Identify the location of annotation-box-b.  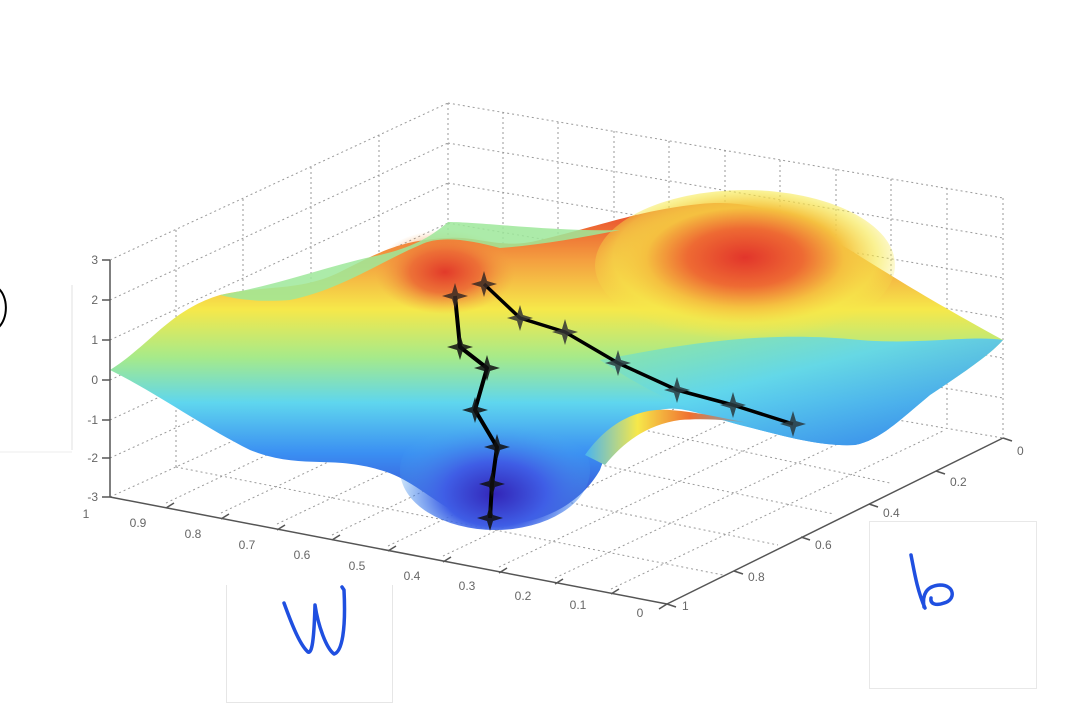
(953, 605).